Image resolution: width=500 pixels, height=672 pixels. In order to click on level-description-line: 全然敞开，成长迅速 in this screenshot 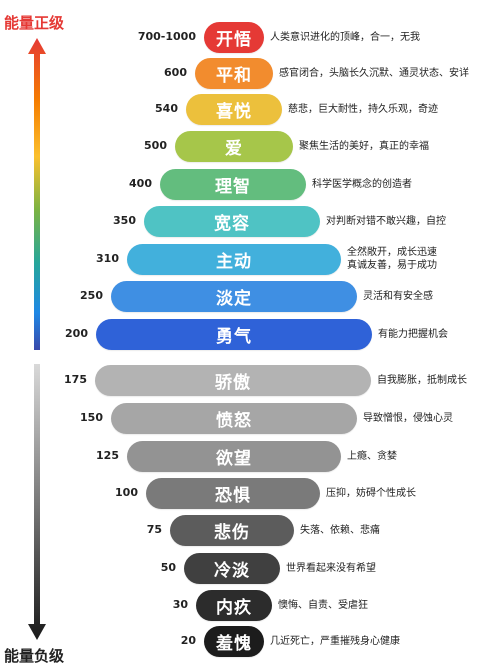, I will do `click(392, 252)`.